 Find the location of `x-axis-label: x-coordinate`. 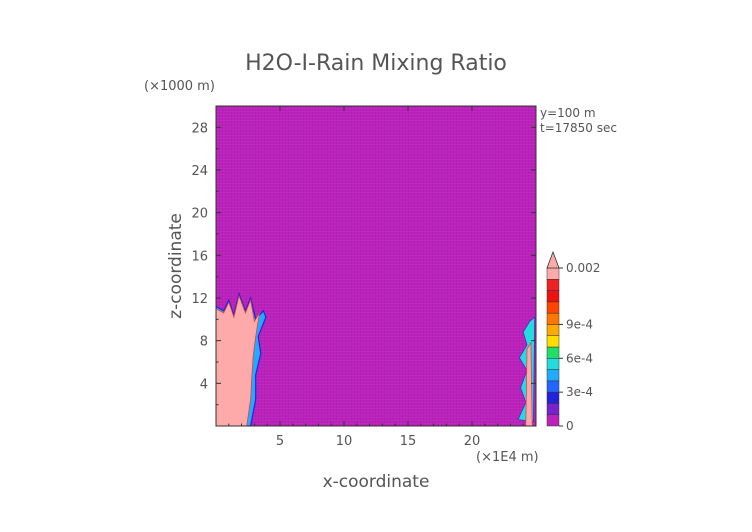

x-axis-label: x-coordinate is located at coordinates (376, 482).